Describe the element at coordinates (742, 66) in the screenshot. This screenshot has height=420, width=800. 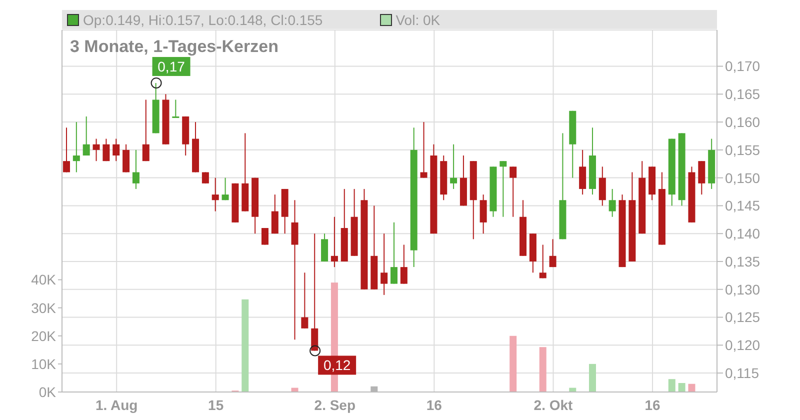
I see `y-tick-label: 0,170` at that location.